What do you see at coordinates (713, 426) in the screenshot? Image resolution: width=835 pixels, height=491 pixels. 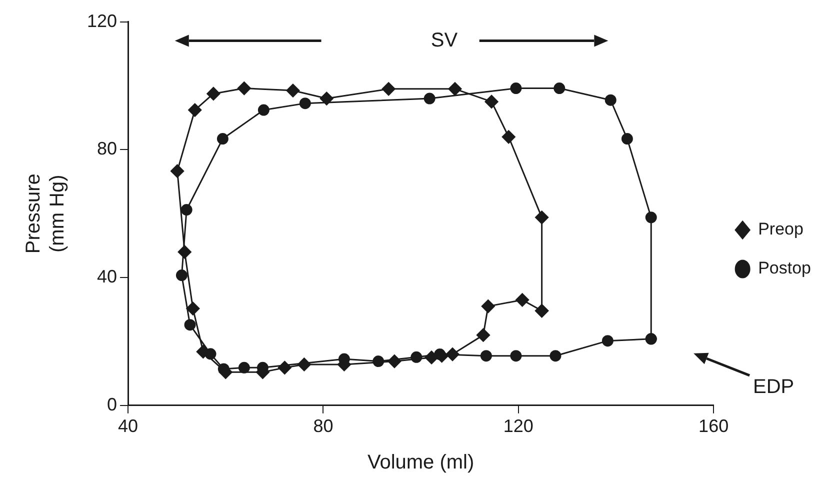 I see `x-tick-label: 160` at bounding box center [713, 426].